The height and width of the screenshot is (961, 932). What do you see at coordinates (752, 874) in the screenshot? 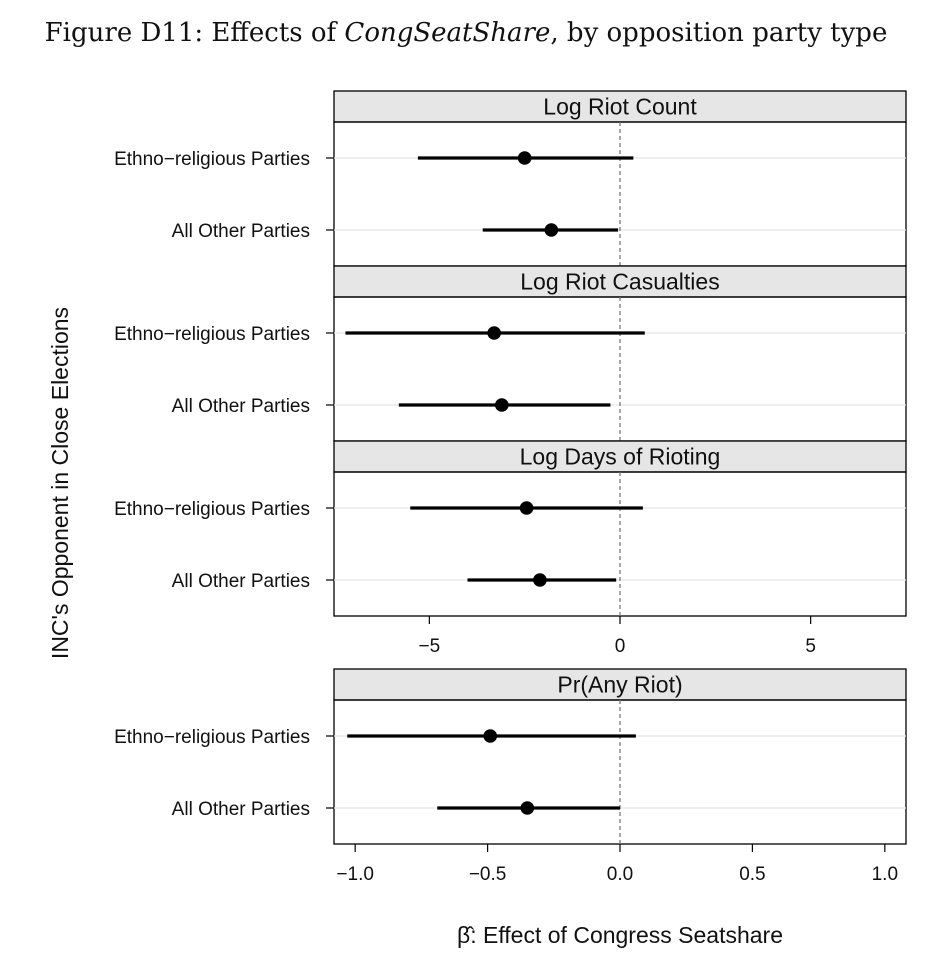
I see `x-tick-label: 0.5` at bounding box center [752, 874].